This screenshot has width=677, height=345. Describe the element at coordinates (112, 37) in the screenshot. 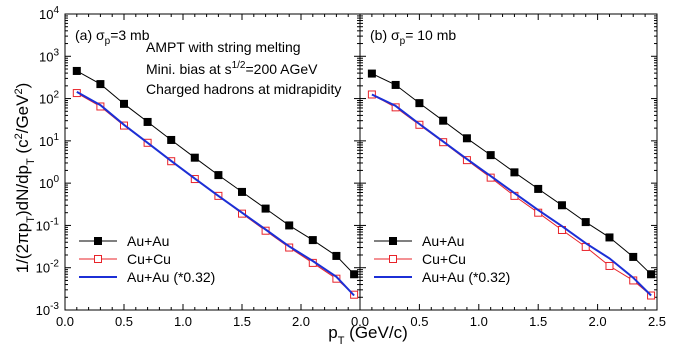

I see `panel-a-label: (a) σp=3 mb` at that location.